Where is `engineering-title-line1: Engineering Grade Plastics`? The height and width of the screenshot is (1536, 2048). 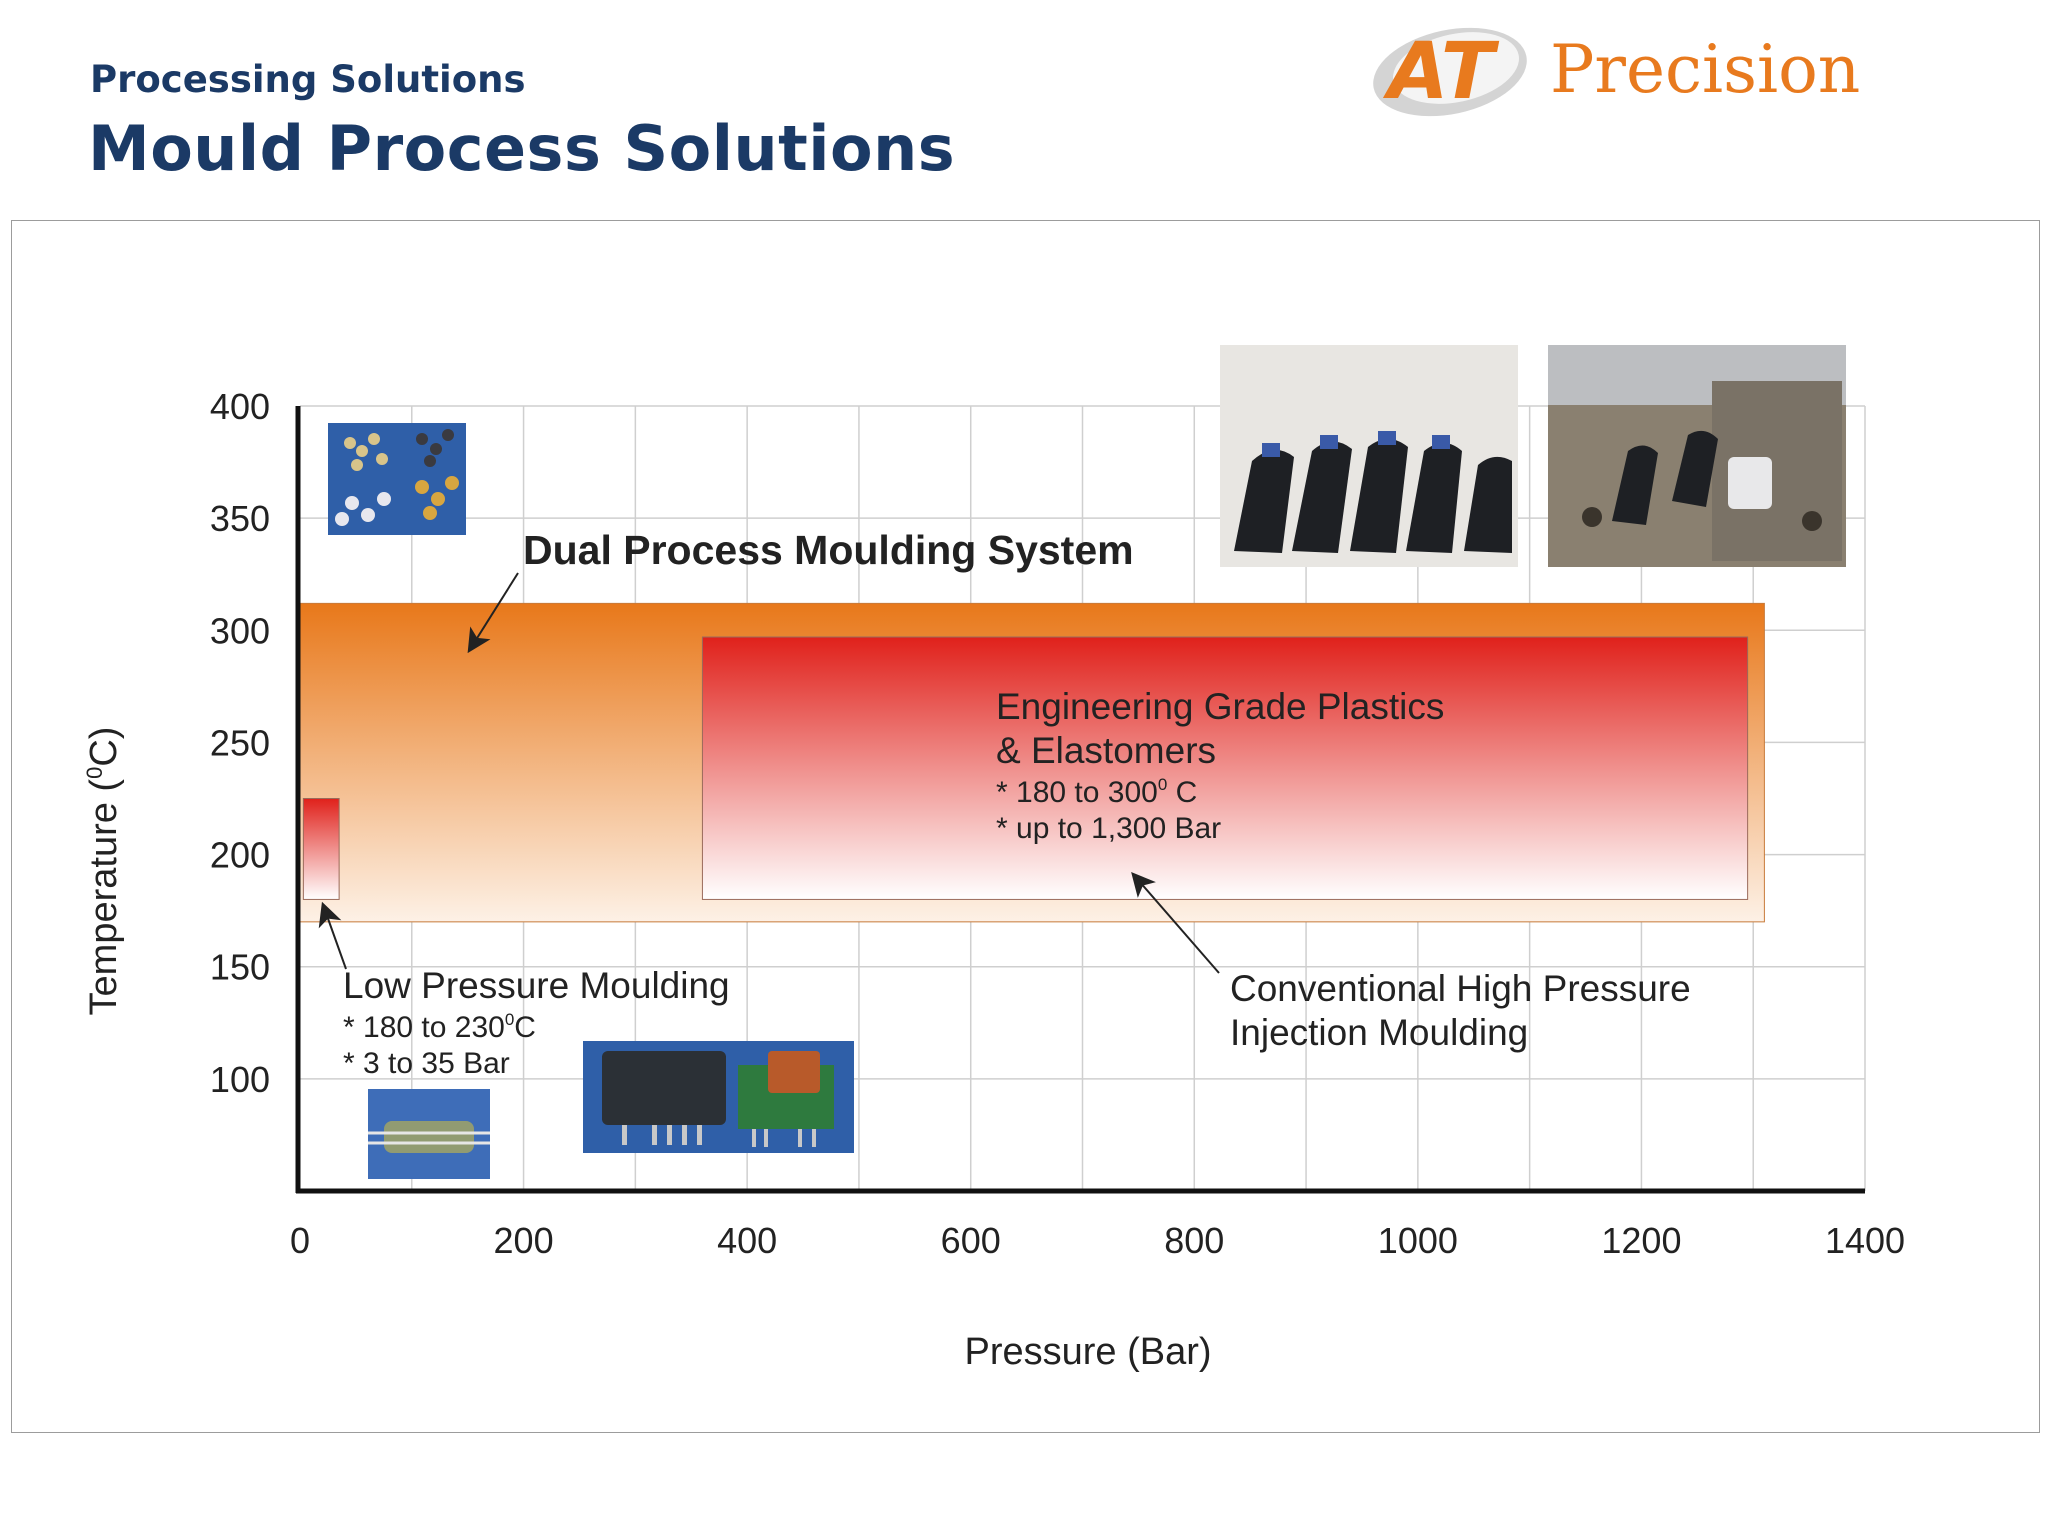 engineering-title-line1: Engineering Grade Plastics is located at coordinates (1220, 706).